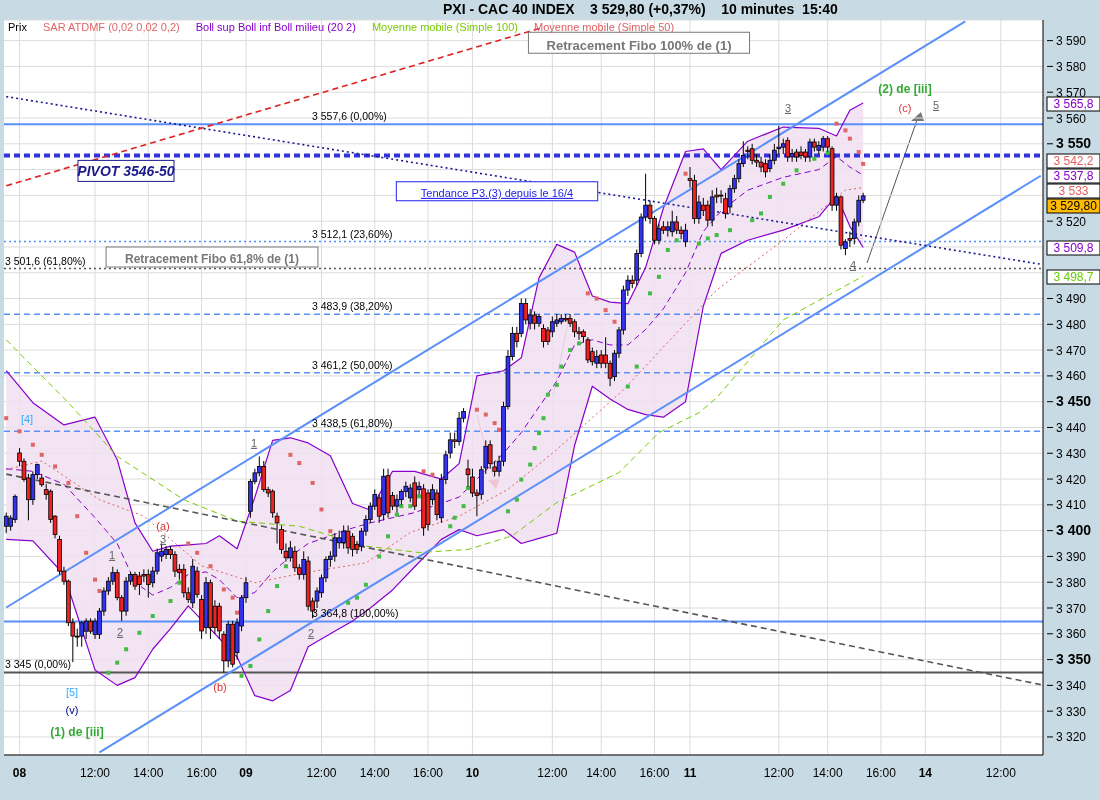 Image resolution: width=1100 pixels, height=800 pixels. What do you see at coordinates (1071, 92) in the screenshot?
I see `y-tick-label: 3 570` at bounding box center [1071, 92].